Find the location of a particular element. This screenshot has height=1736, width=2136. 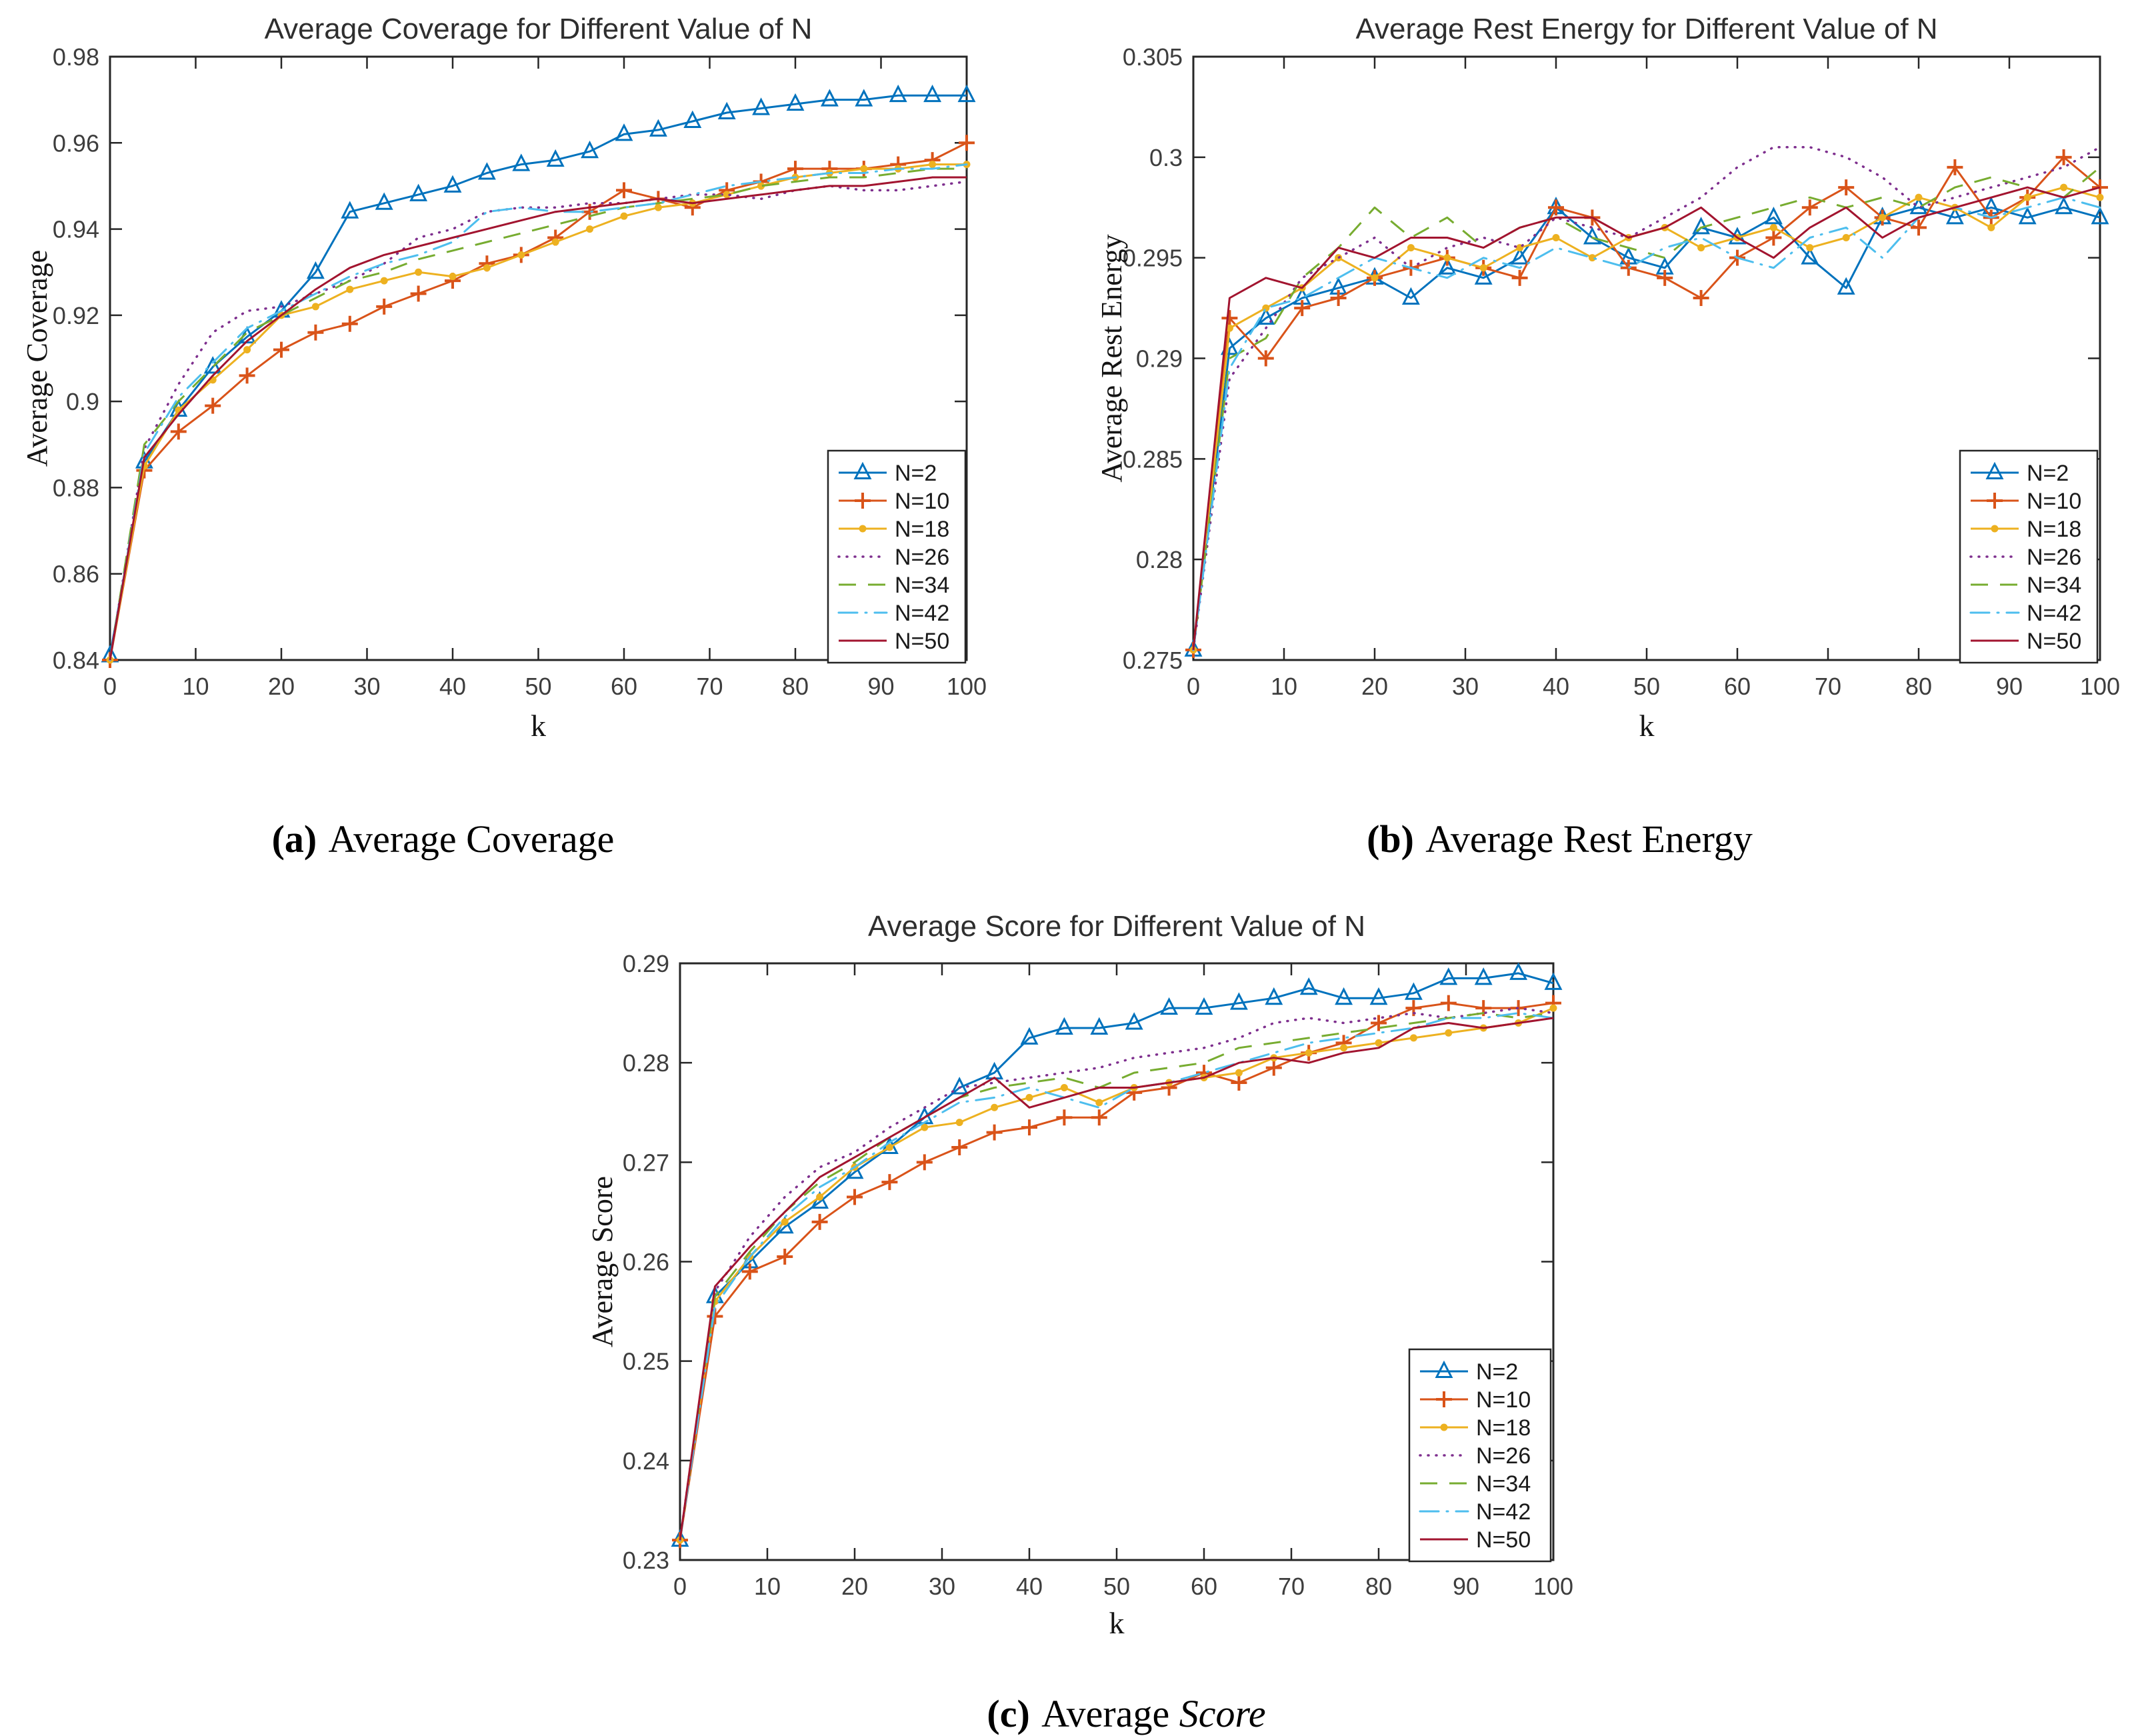

series-line-N=18 is located at coordinates (1116, 1274).